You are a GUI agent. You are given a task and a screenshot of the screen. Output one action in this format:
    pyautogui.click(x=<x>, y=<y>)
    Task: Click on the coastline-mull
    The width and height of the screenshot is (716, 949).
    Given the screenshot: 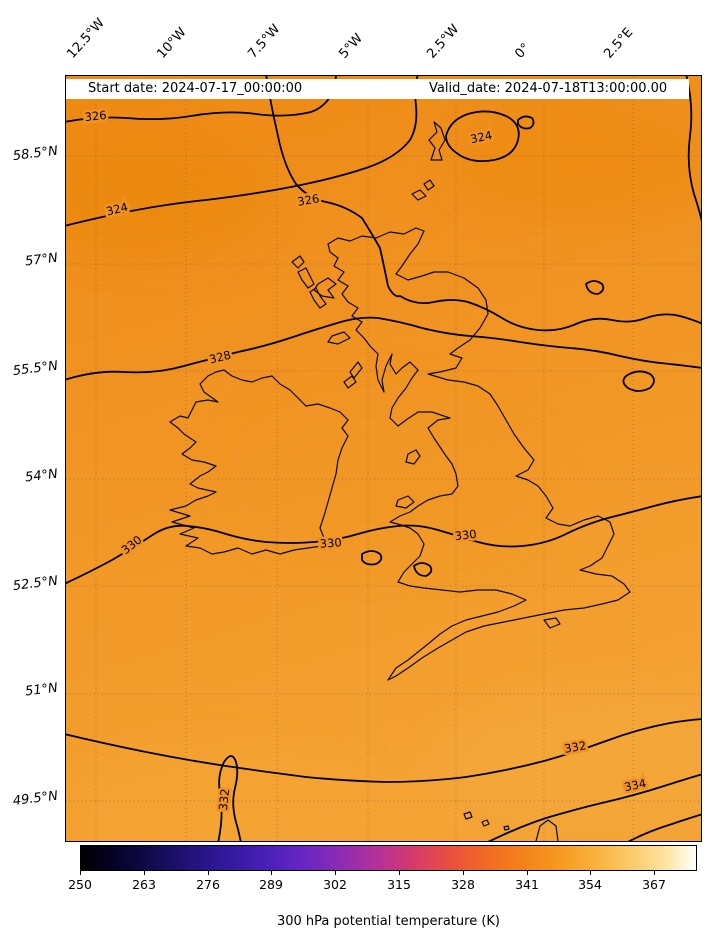 What is the action you would take?
    pyautogui.click(x=339, y=338)
    